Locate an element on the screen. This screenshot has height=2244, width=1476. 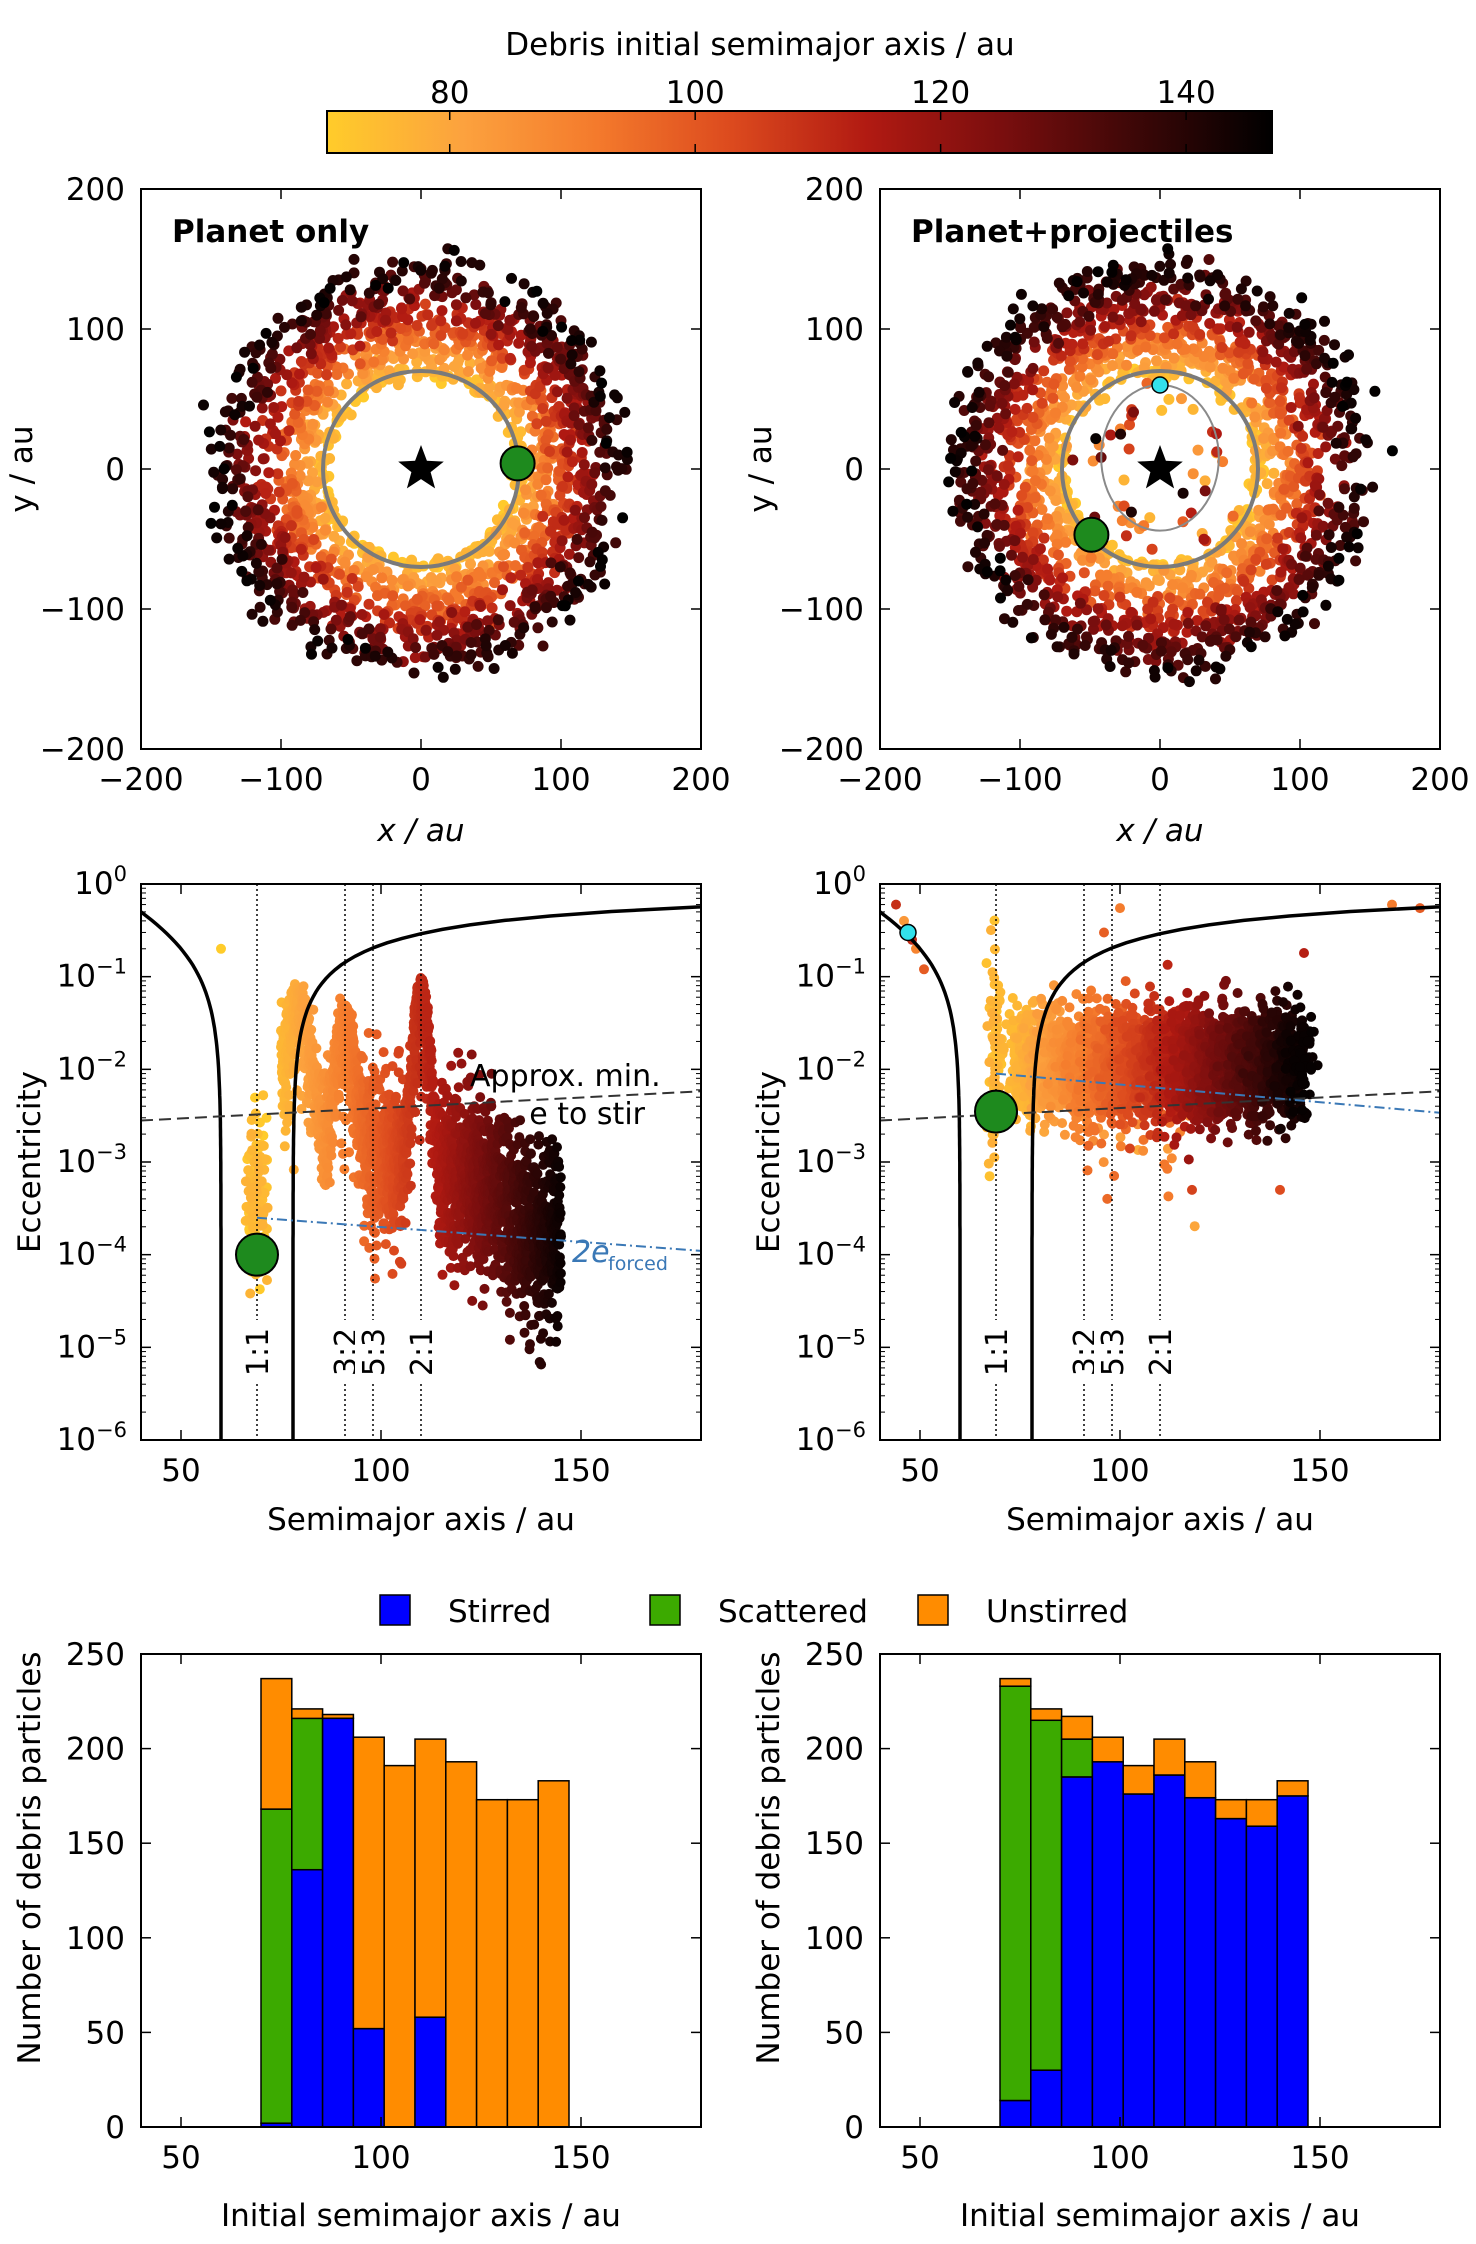
particles is located at coordinates (1170, 465).